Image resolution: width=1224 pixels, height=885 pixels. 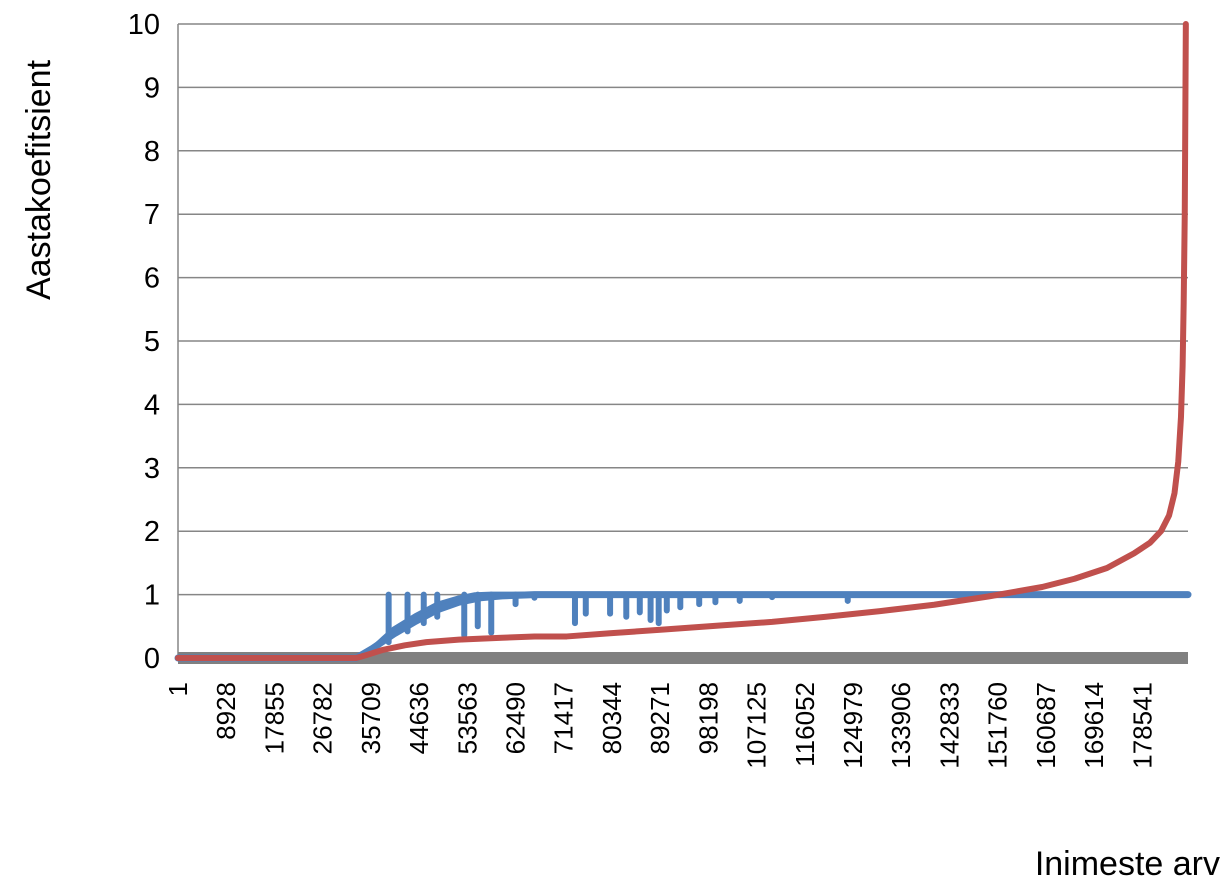 What do you see at coordinates (901, 725) in the screenshot?
I see `x-tick-label: 133906` at bounding box center [901, 725].